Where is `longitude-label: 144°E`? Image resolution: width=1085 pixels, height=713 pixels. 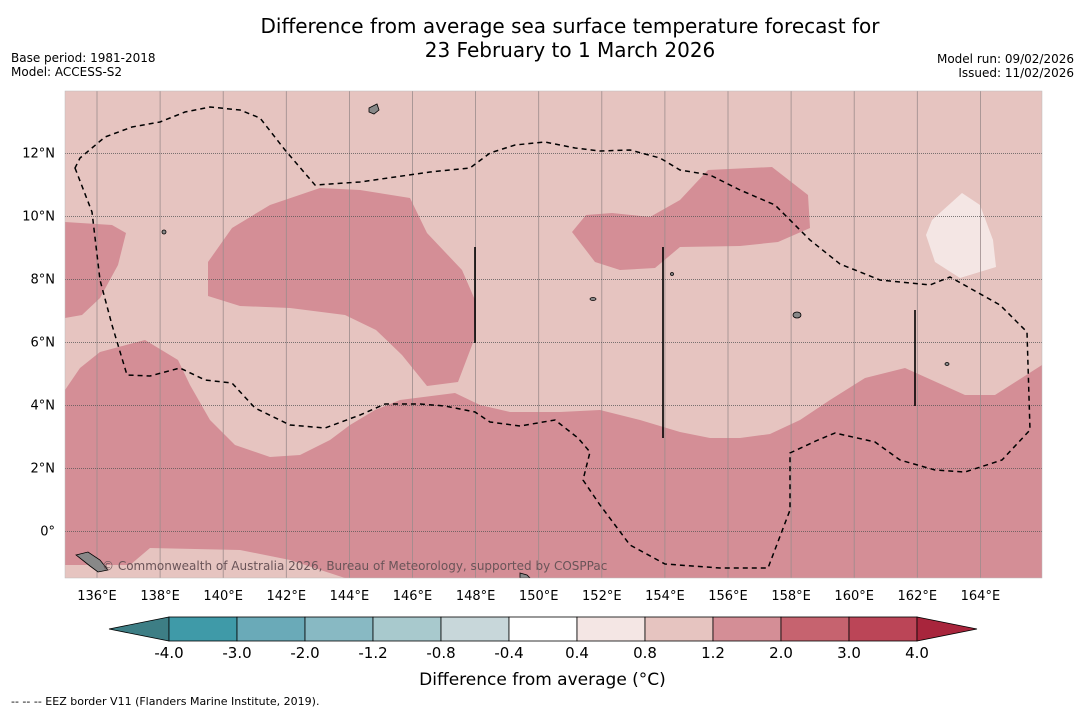 longitude-label: 144°E is located at coordinates (350, 596).